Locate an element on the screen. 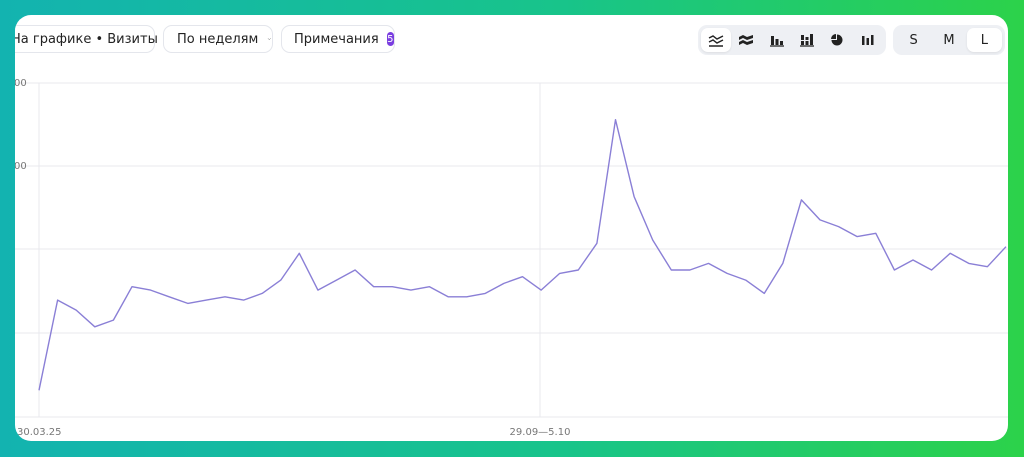  period-select-label: По неделям is located at coordinates (218, 39).